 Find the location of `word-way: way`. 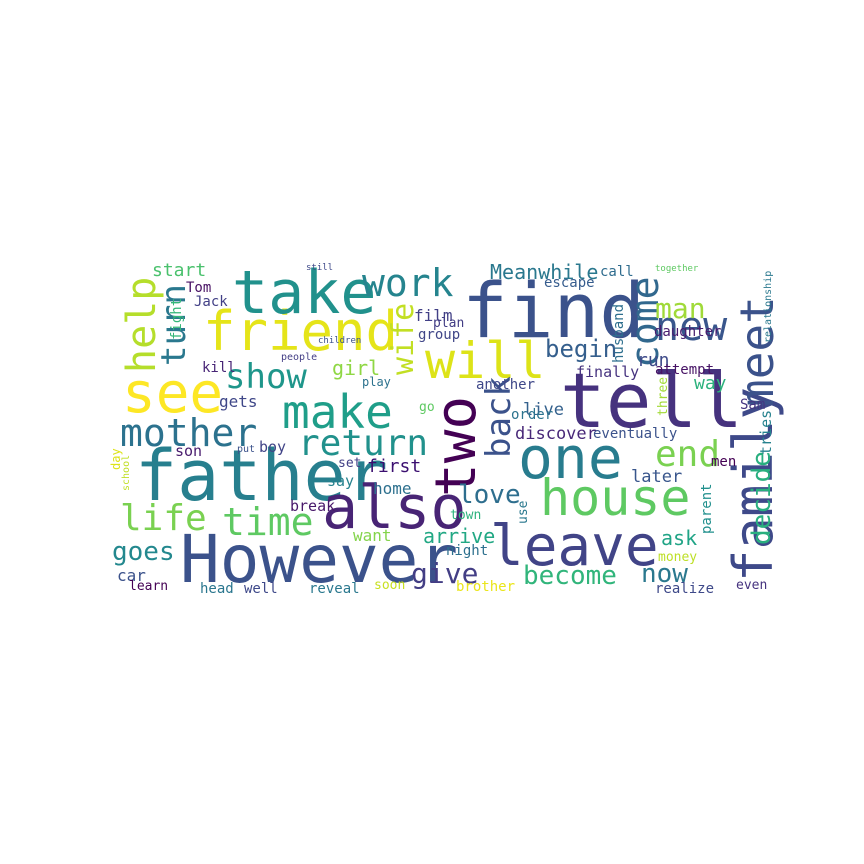

word-way: way is located at coordinates (710, 383).